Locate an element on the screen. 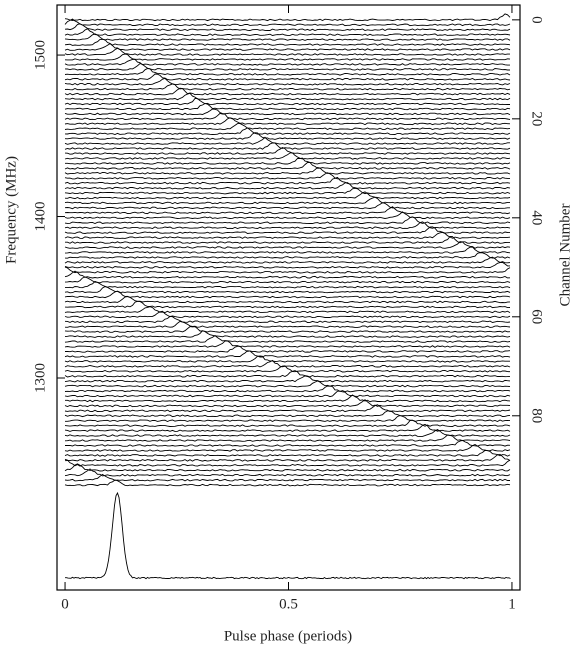  y2-tick-label: 20 is located at coordinates (537, 118).